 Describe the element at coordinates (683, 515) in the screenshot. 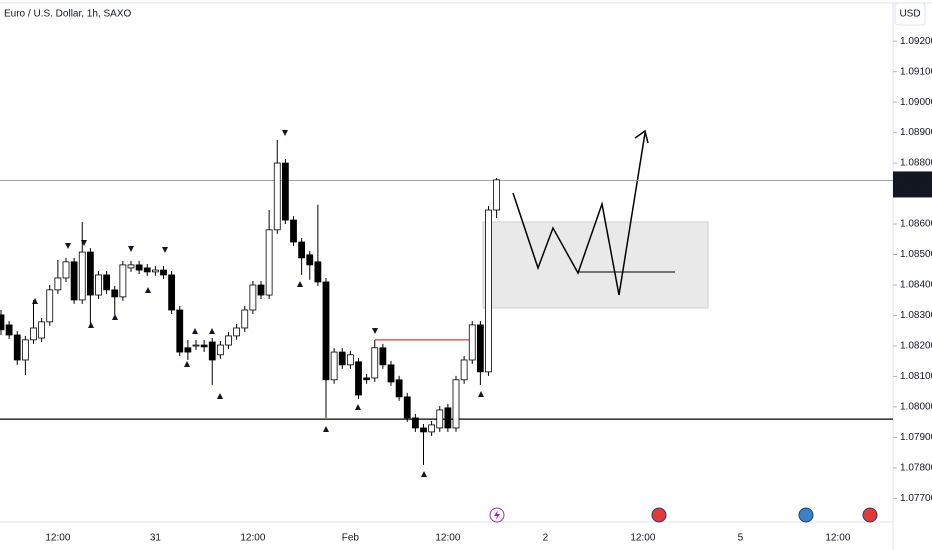

I see `event-icons` at that location.